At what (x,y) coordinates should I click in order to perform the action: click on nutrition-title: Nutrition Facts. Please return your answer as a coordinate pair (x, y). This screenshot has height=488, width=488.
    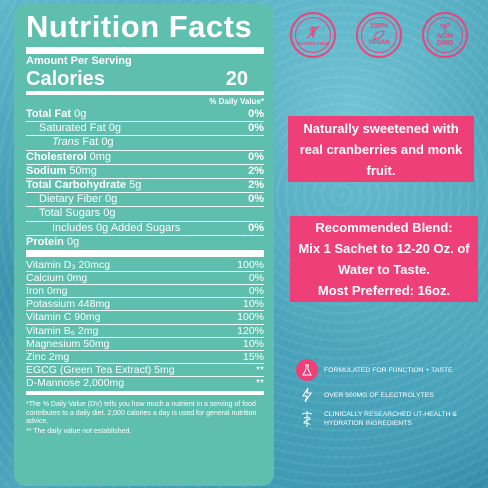
    Looking at the image, I should click on (139, 26).